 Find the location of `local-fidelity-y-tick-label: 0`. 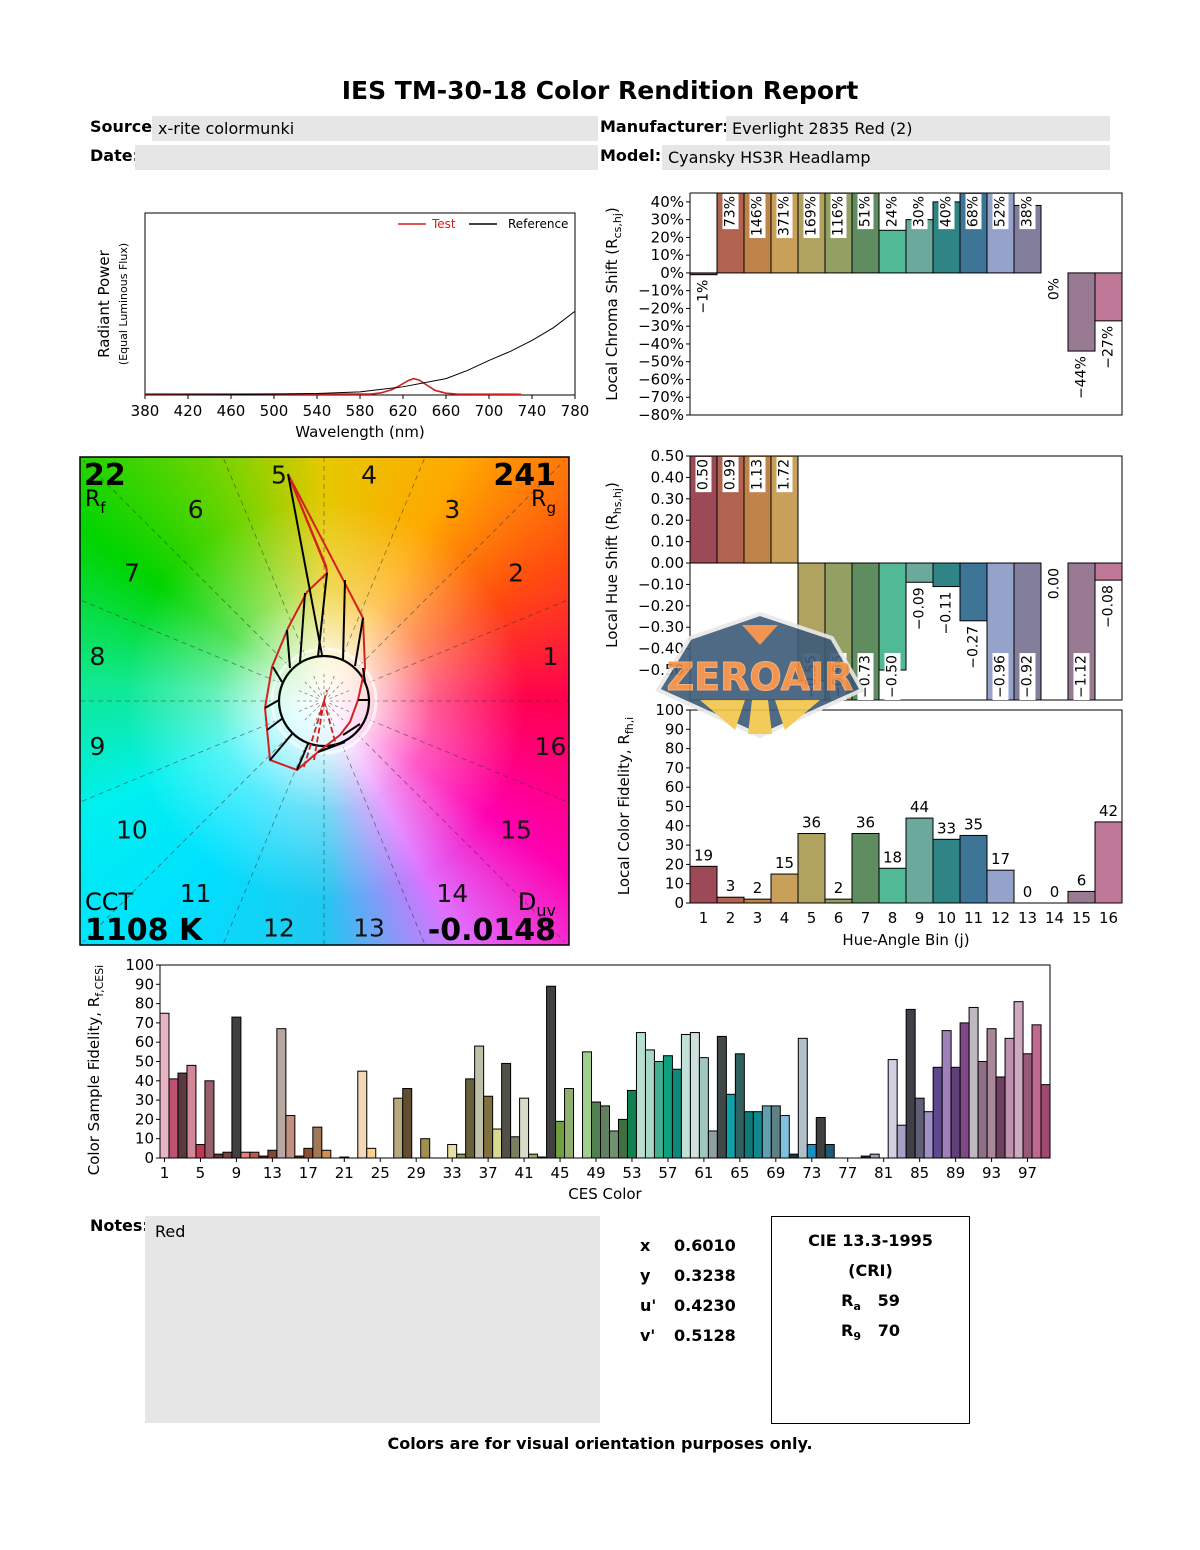

local-fidelity-y-tick-label: 0 is located at coordinates (679, 903).